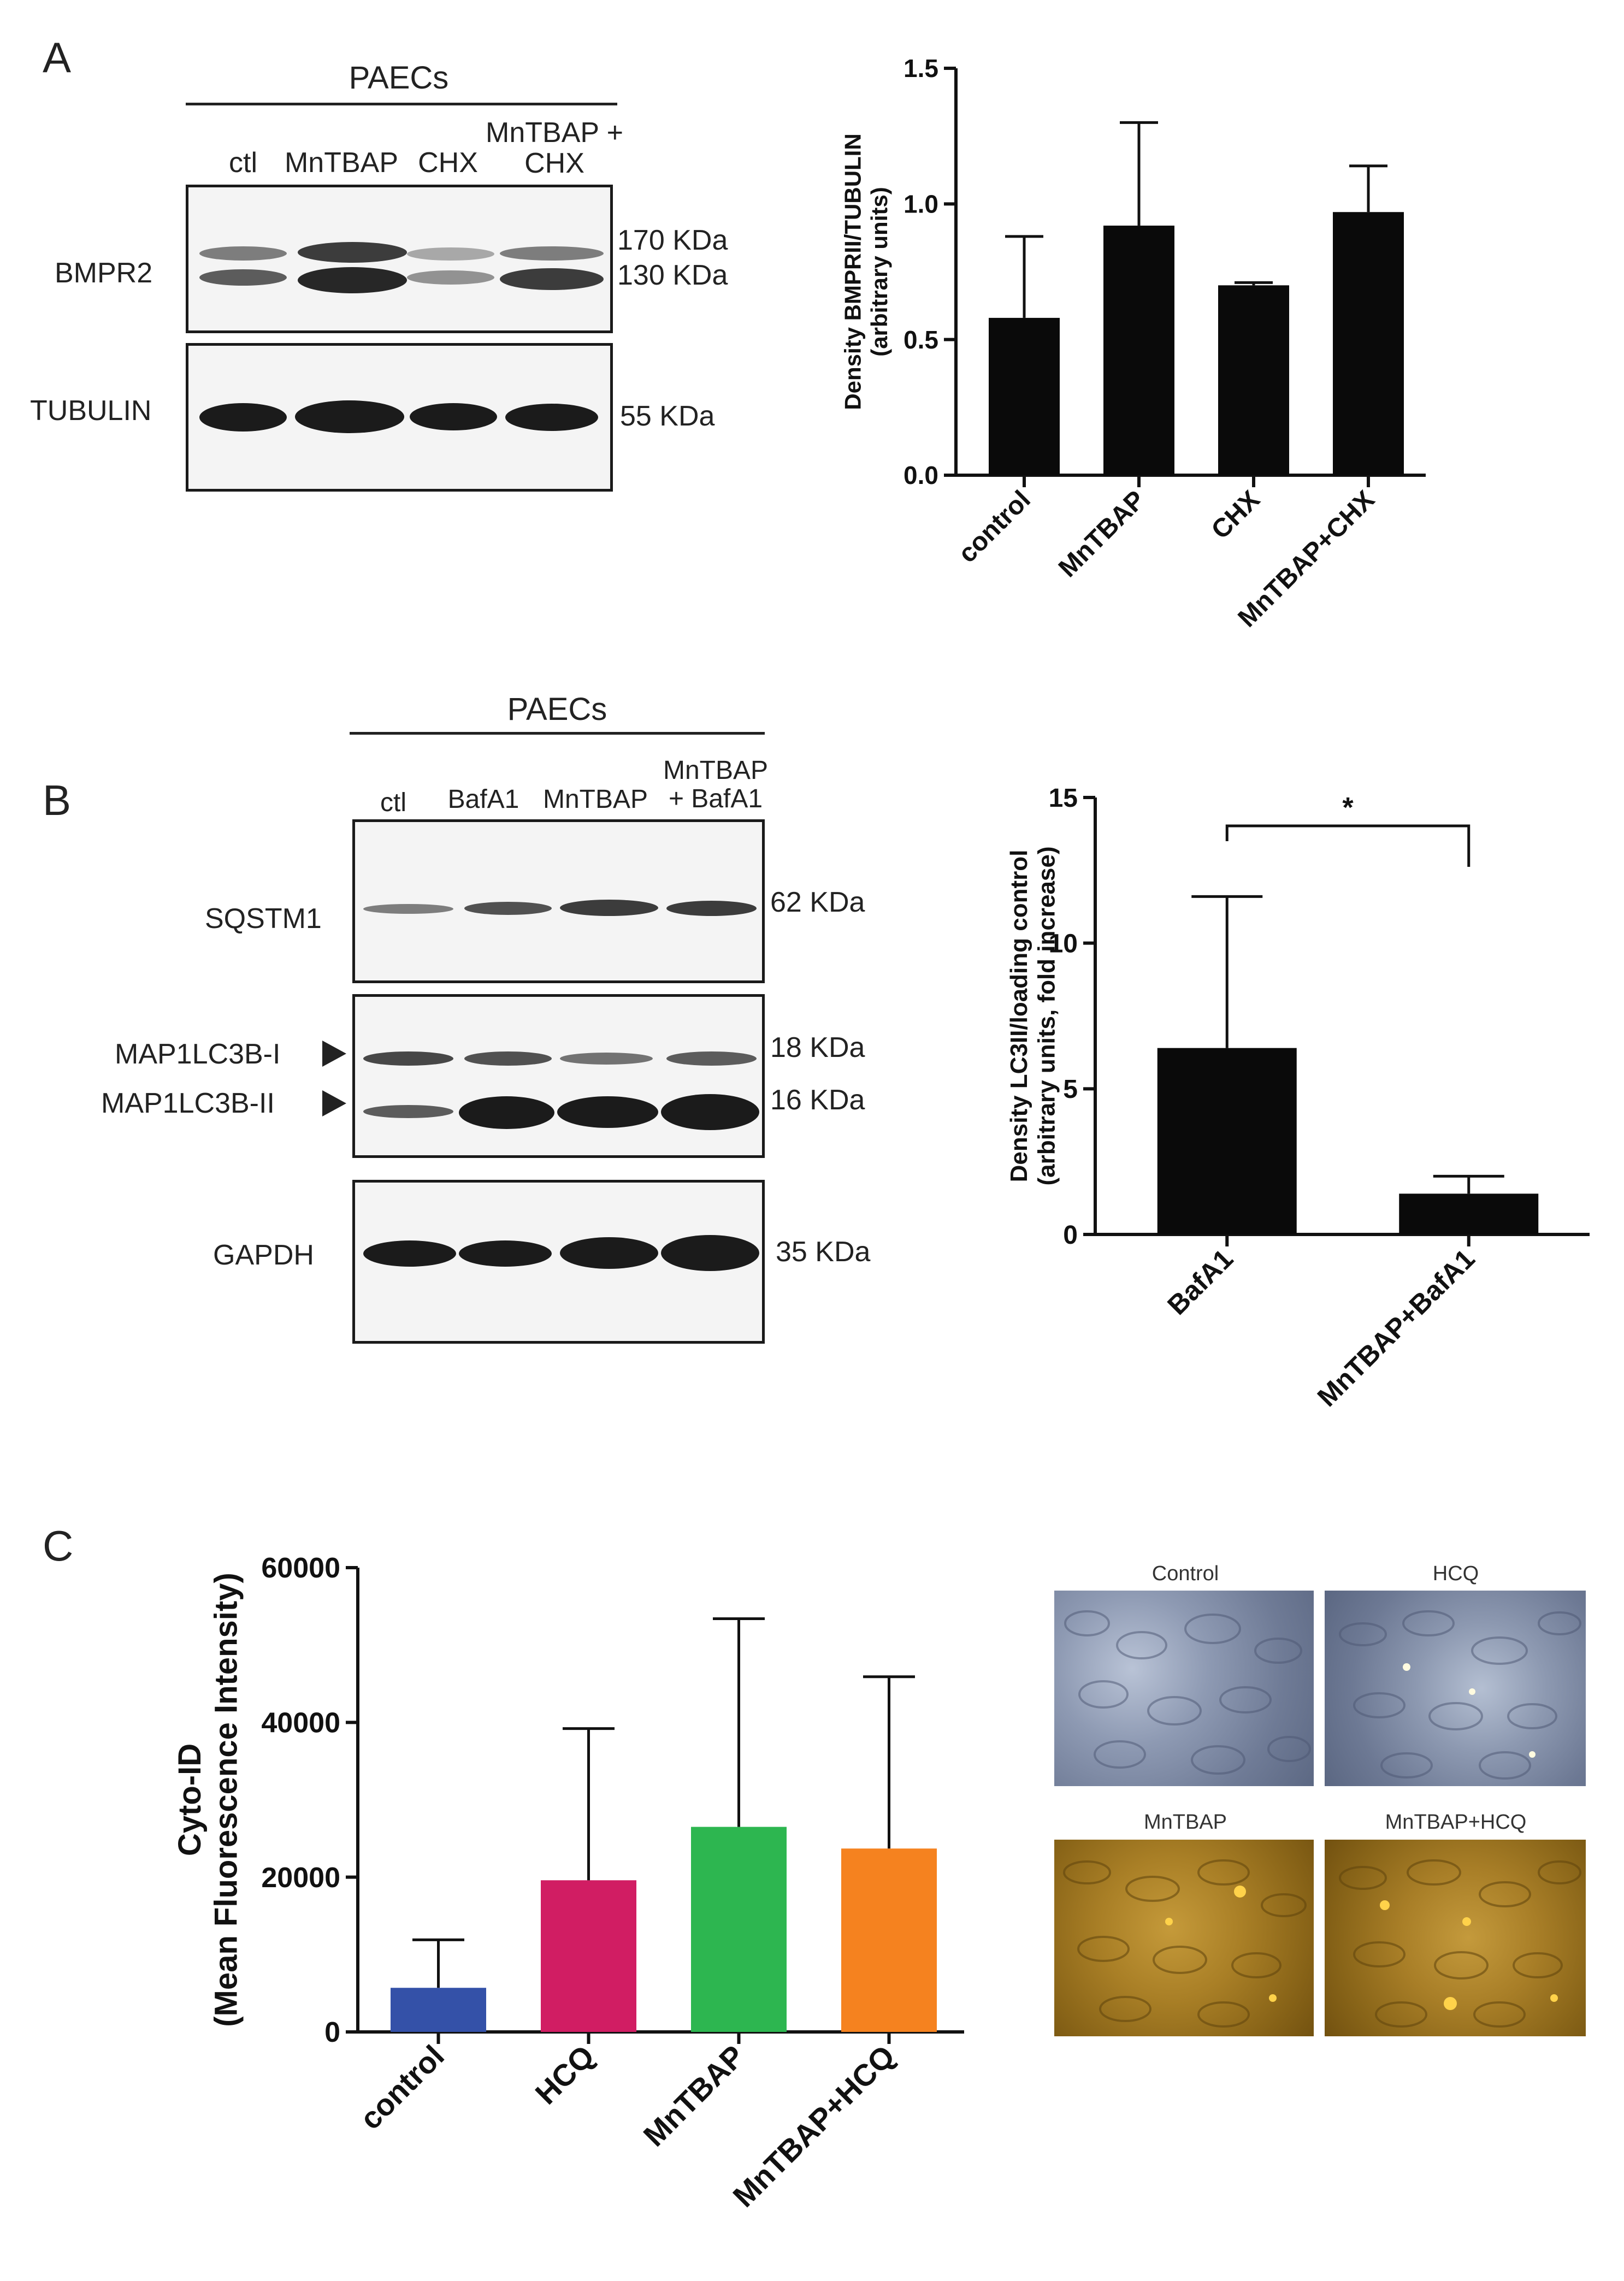 This screenshot has width=1624, height=2281. Describe the element at coordinates (243, 163) in the screenshot. I see `panel-a-lane-1: ctl` at that location.